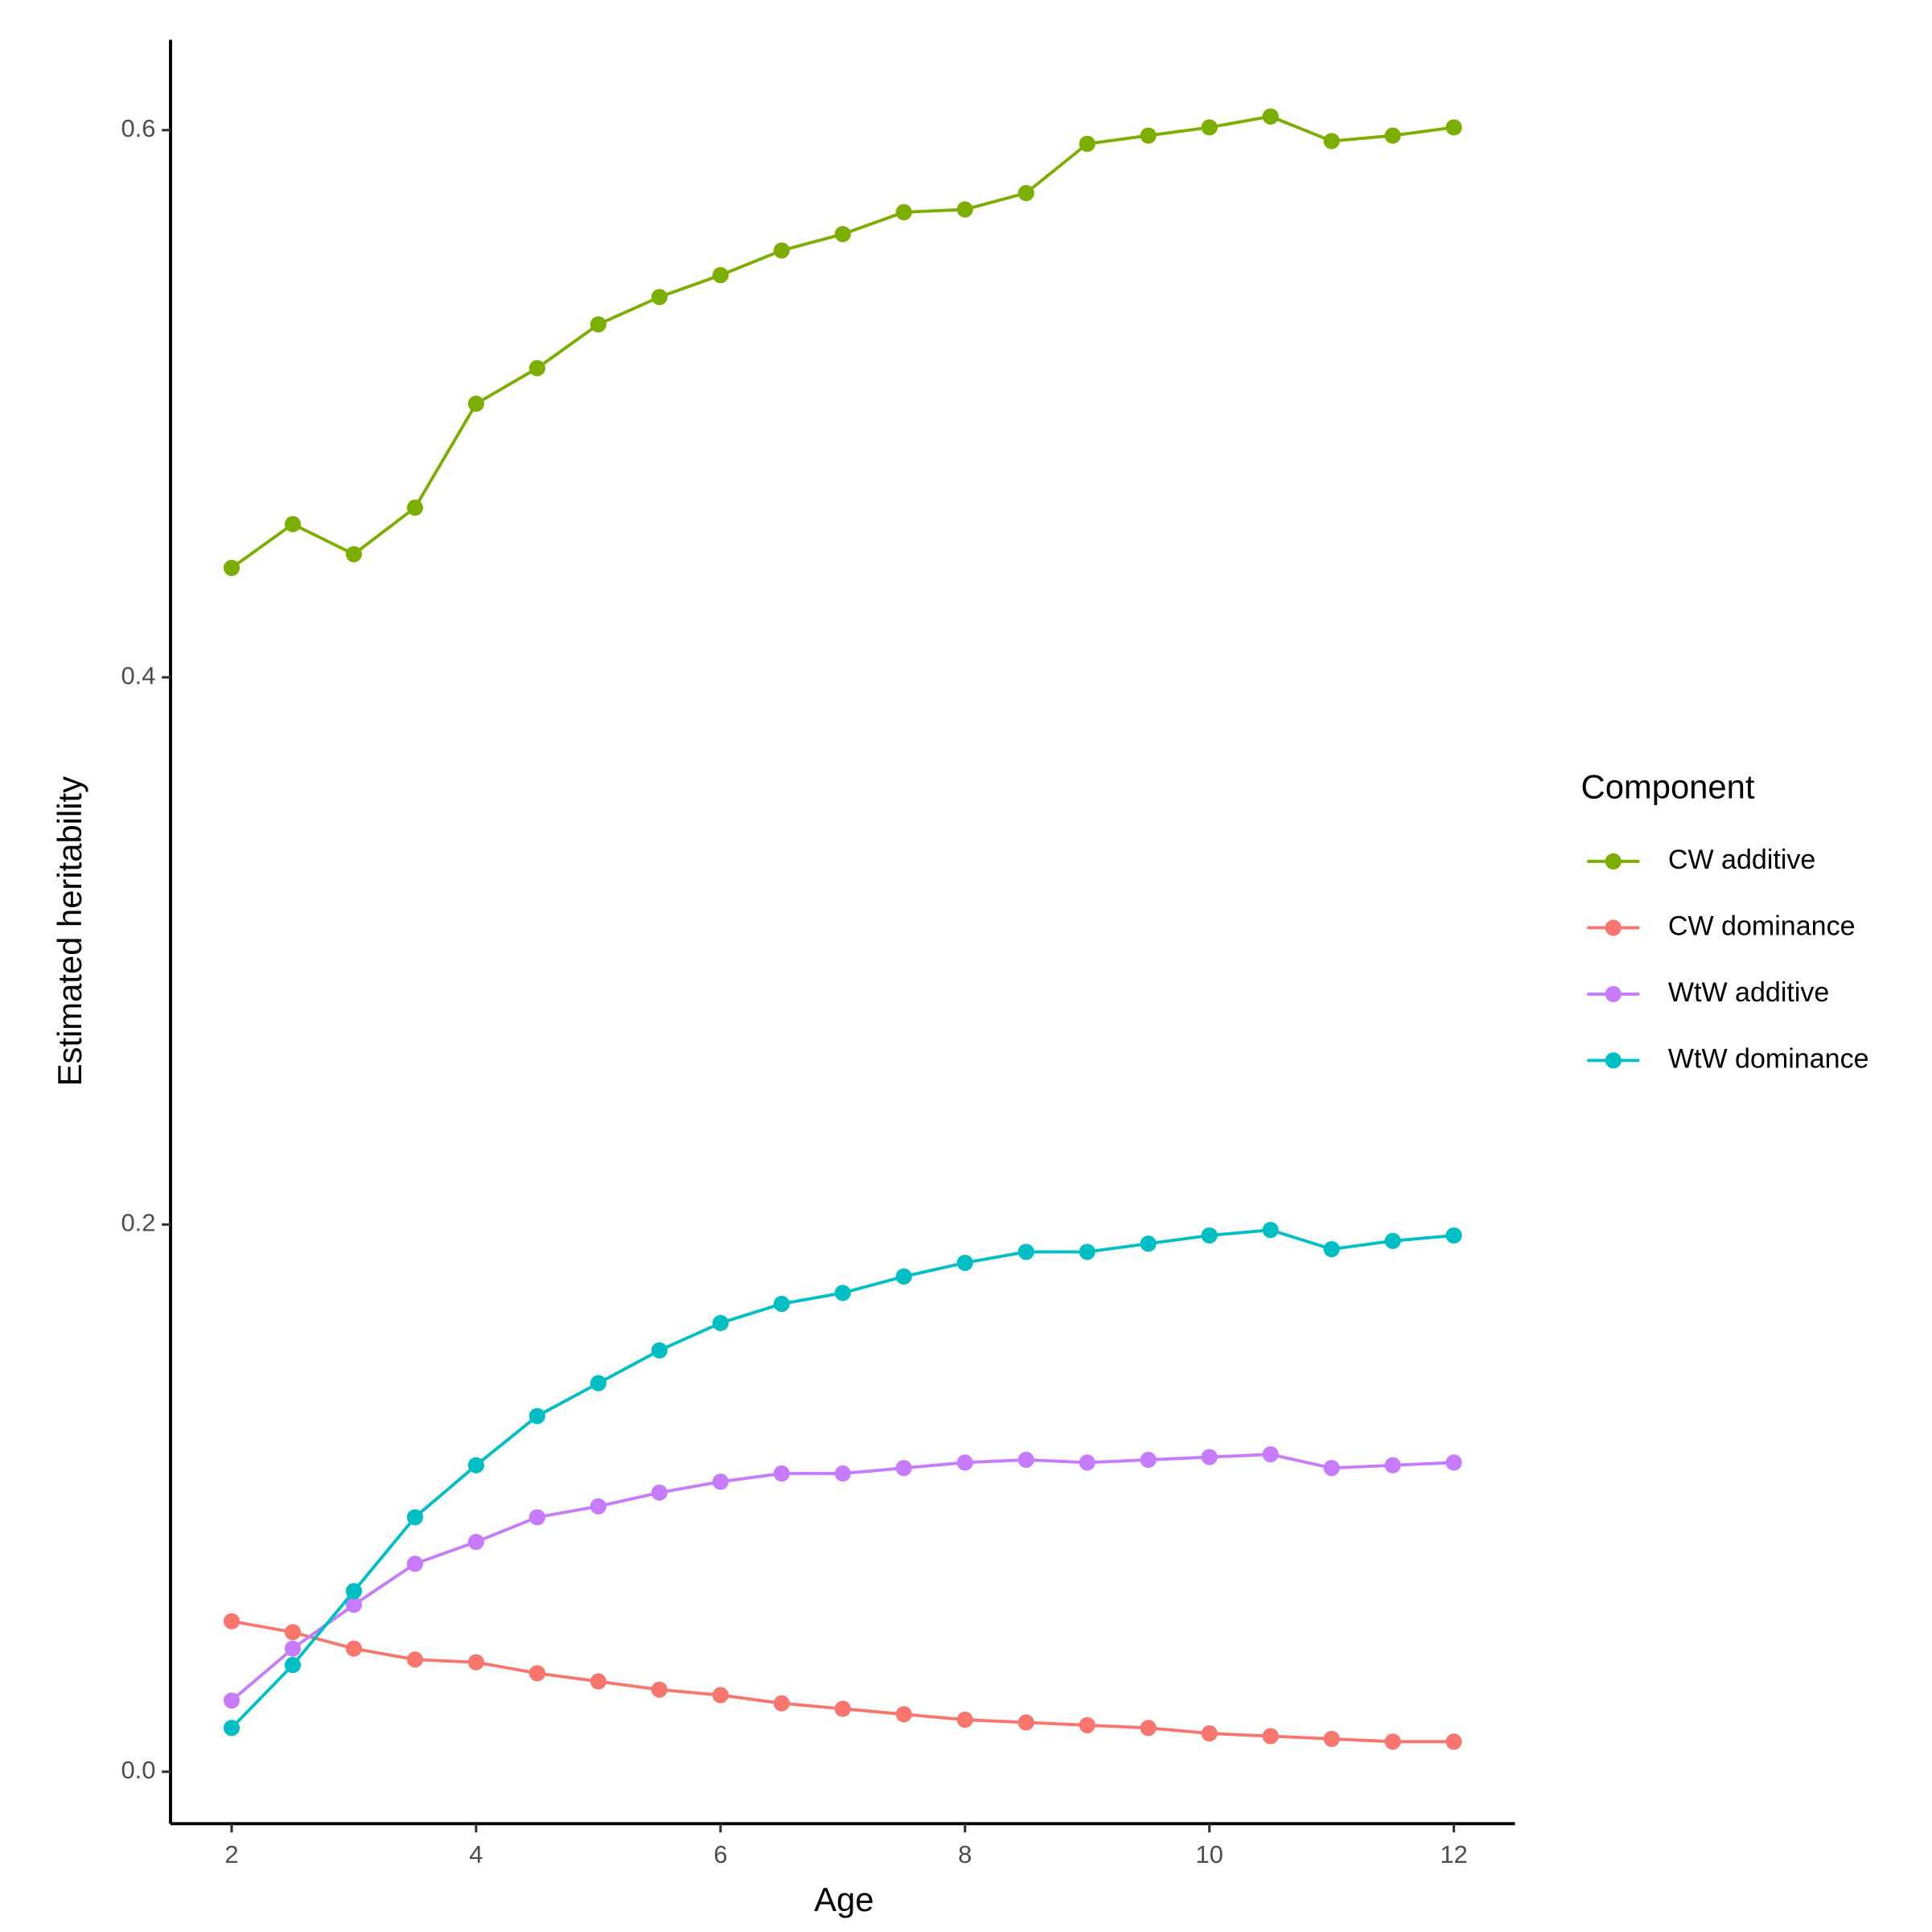 This screenshot has height=1932, width=1932. I want to click on legend-label: WtW dominance, so click(1768, 1058).